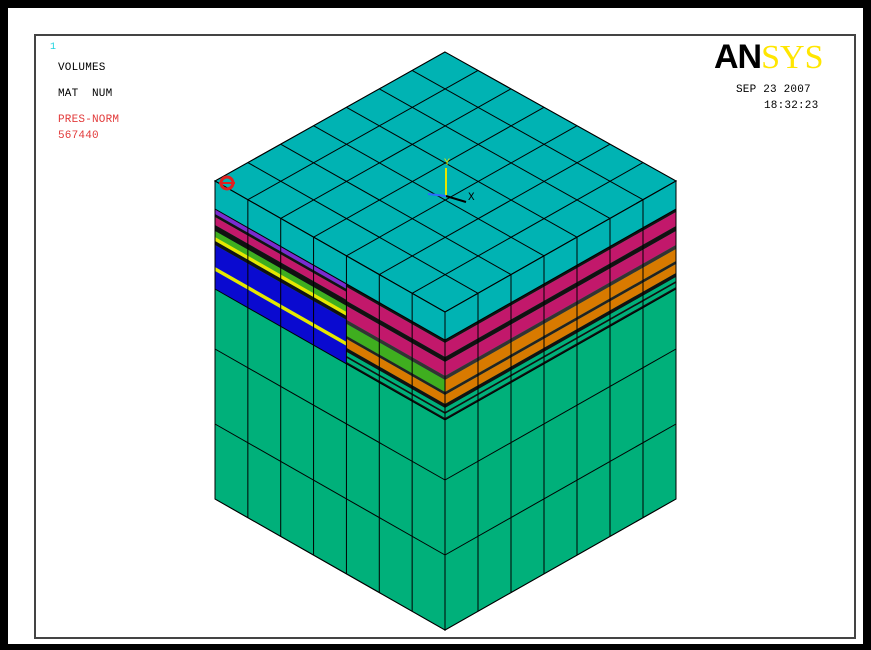 The height and width of the screenshot is (650, 871). What do you see at coordinates (471, 198) in the screenshot?
I see `triad-x-label: X` at bounding box center [471, 198].